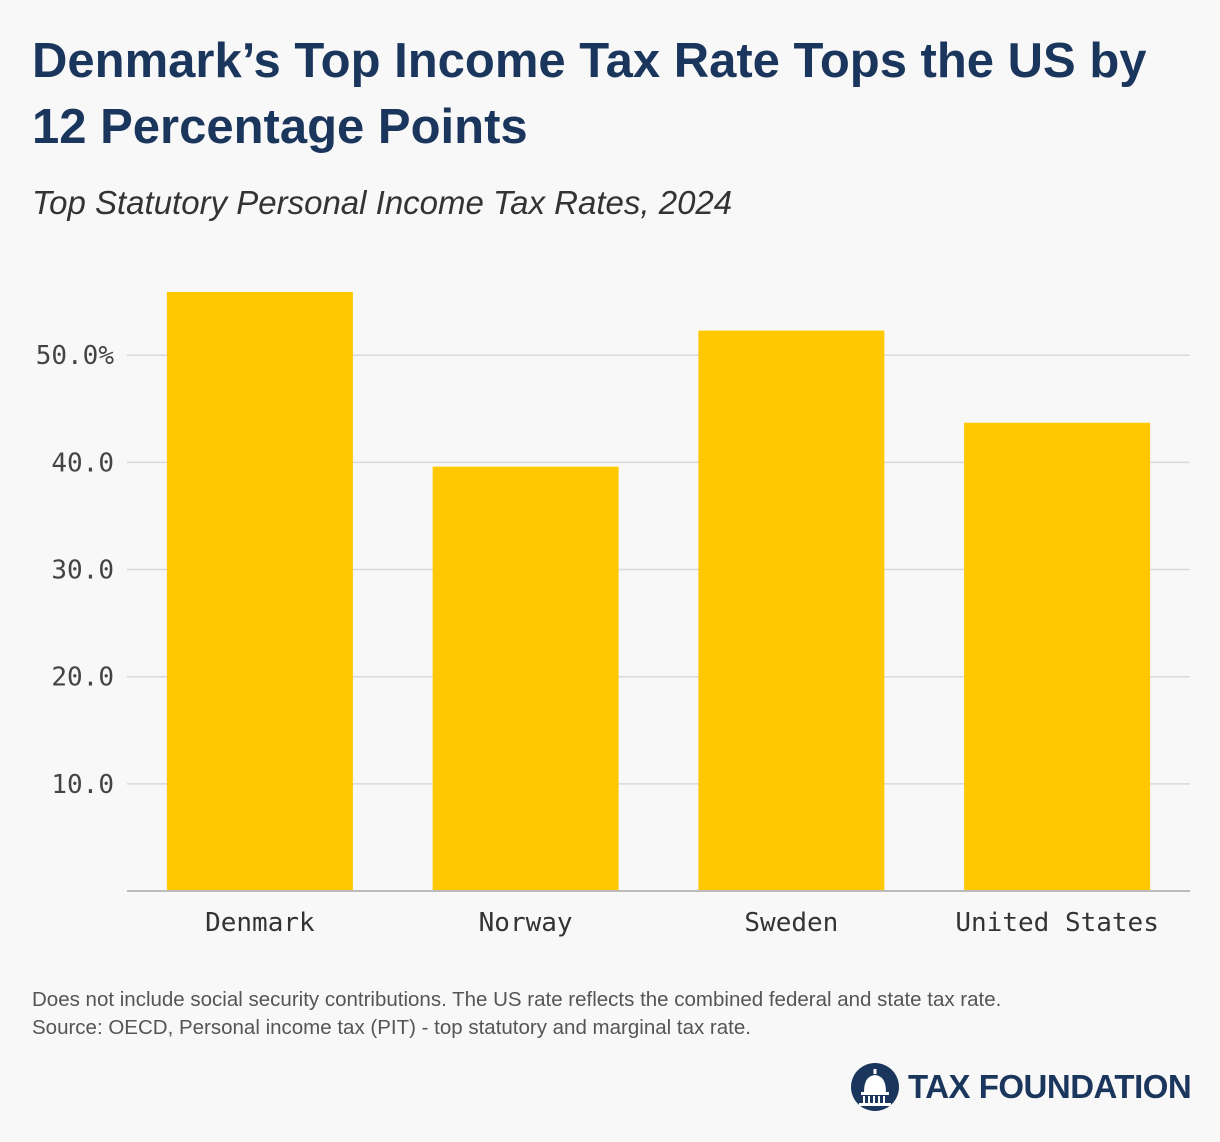  What do you see at coordinates (875, 1087) in the screenshot?
I see `capitol-dome-icon` at bounding box center [875, 1087].